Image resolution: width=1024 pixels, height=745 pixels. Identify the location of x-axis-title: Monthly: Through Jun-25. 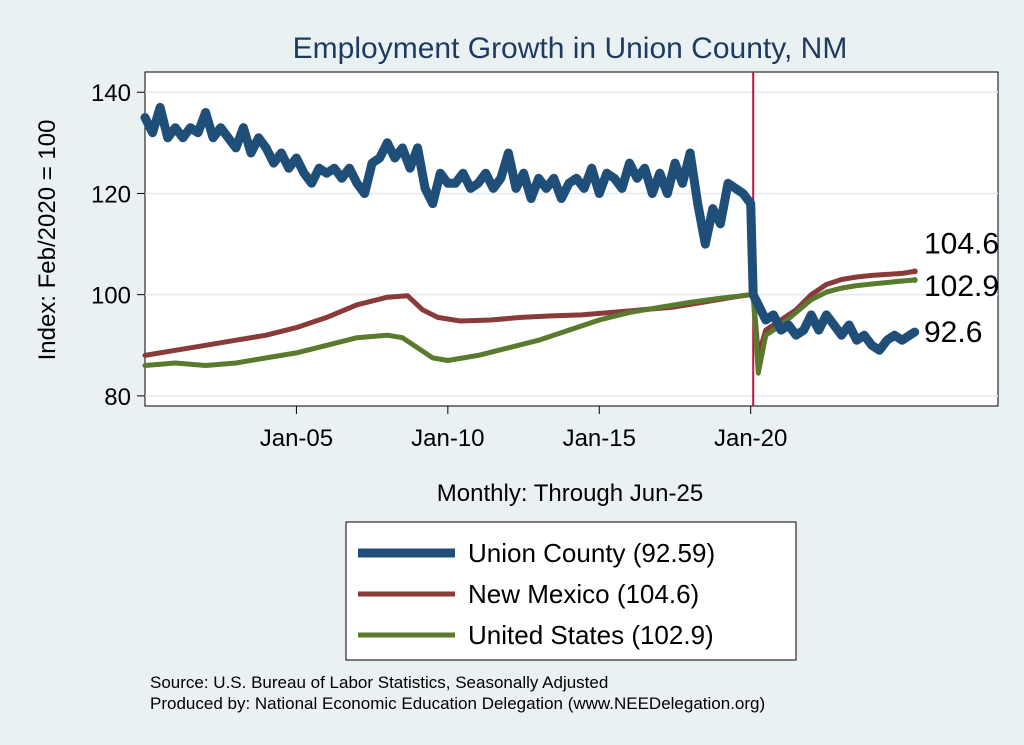
(570, 493).